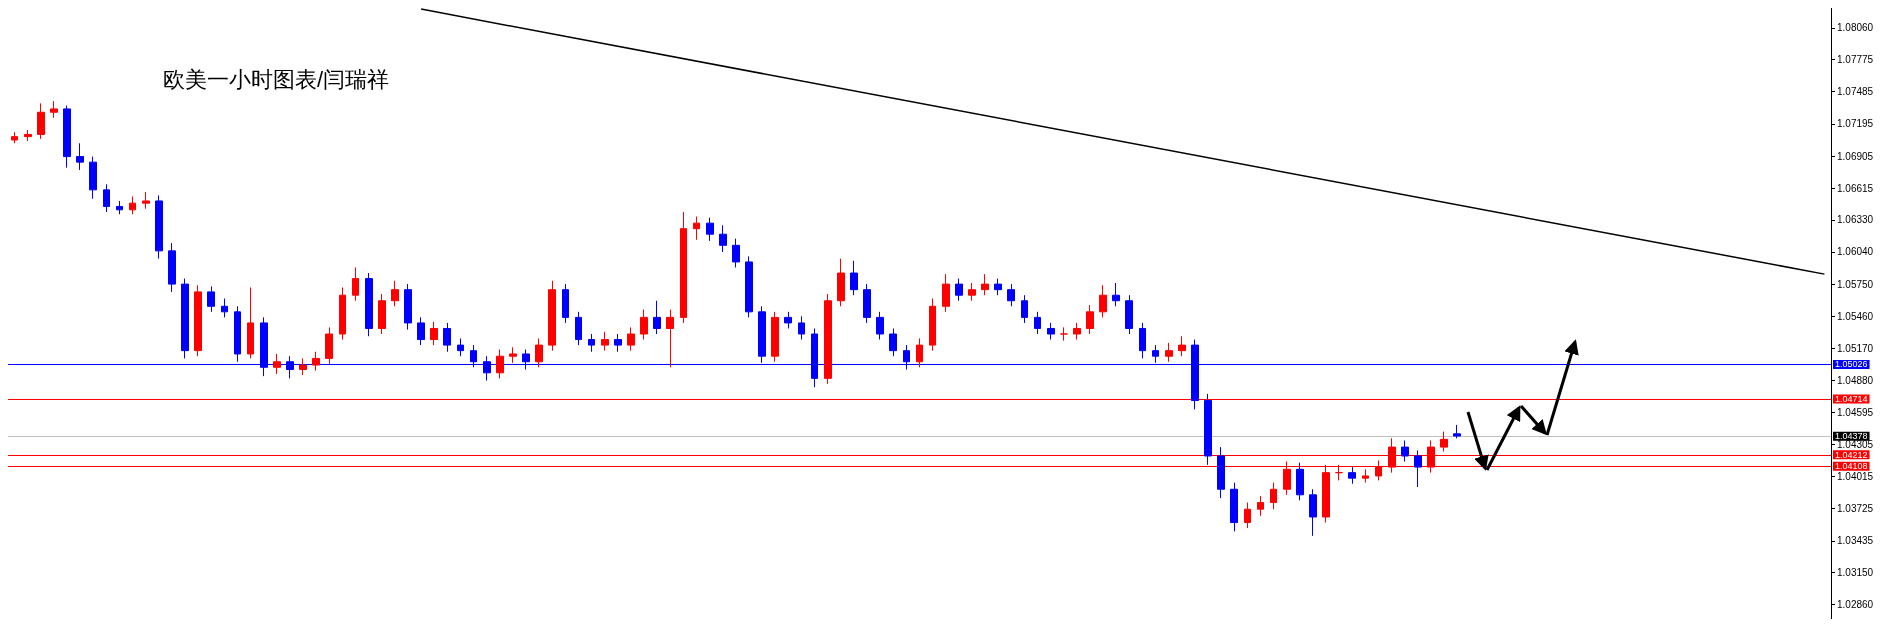 This screenshot has height=627, width=1895. I want to click on ref-line-label: 1.04108, so click(1851, 466).